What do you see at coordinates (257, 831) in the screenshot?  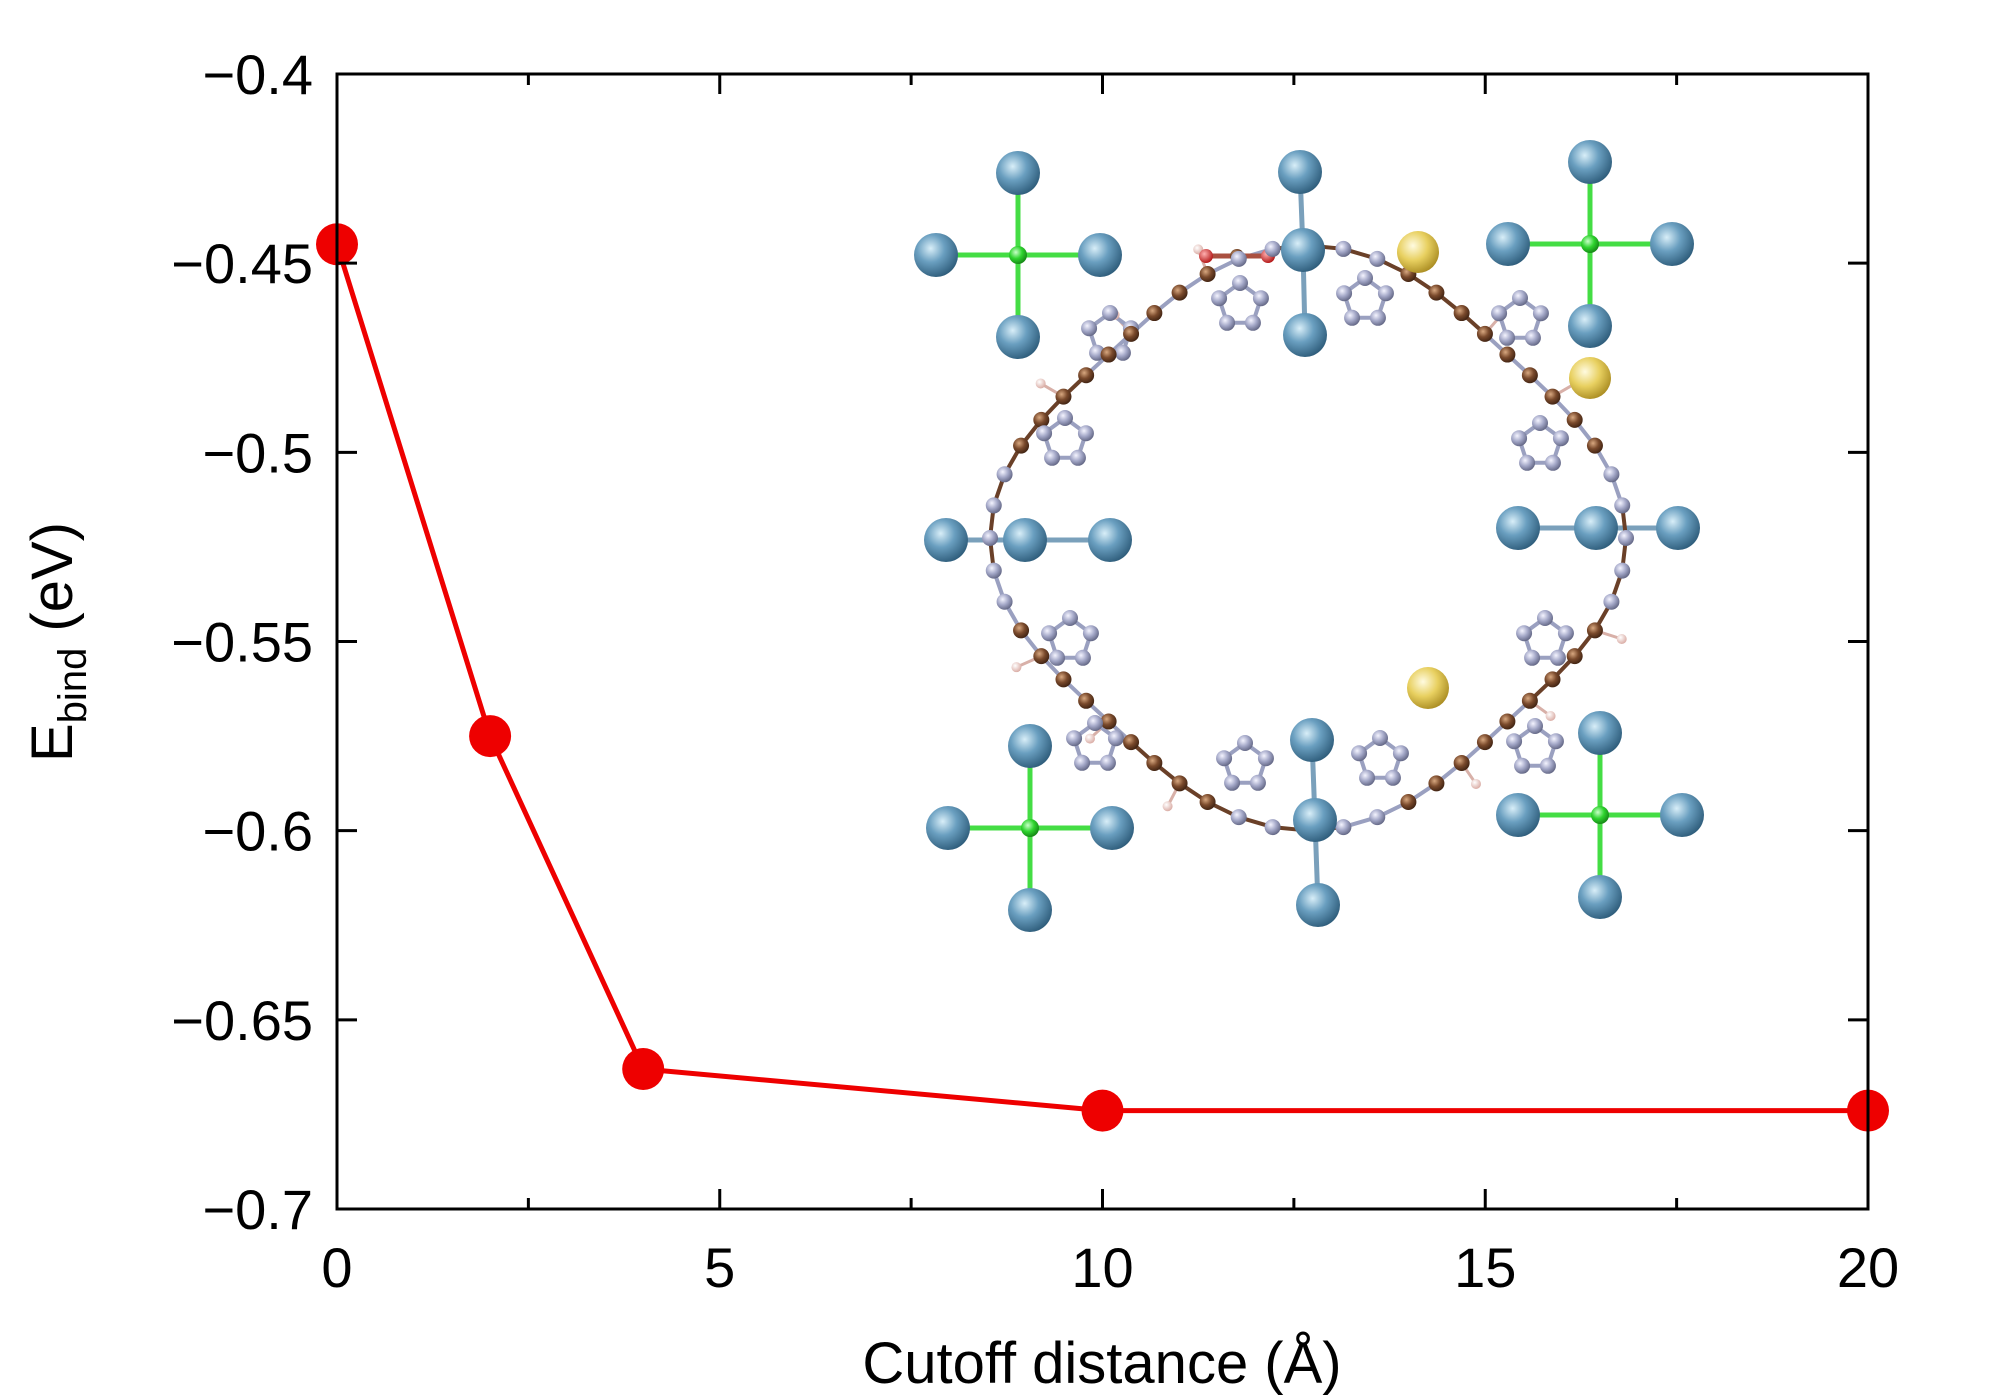 I see `y-tick-label: −0.6` at bounding box center [257, 831].